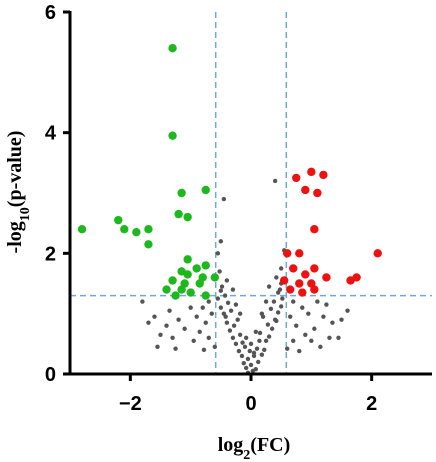  Describe the element at coordinates (130, 404) in the screenshot. I see `x-tick-label--2: −2` at that location.